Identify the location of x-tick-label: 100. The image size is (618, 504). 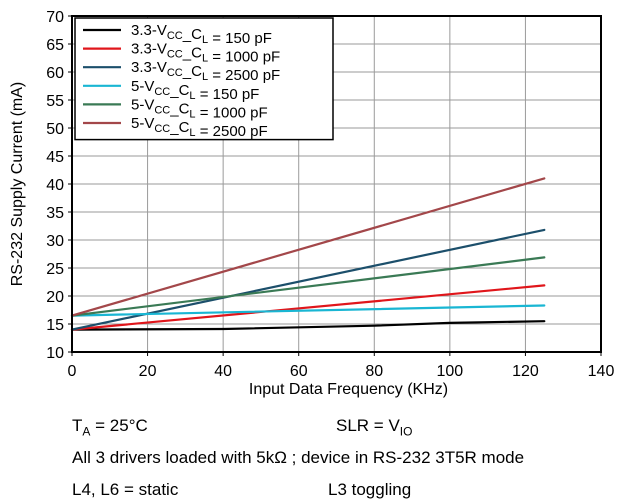
(450, 371).